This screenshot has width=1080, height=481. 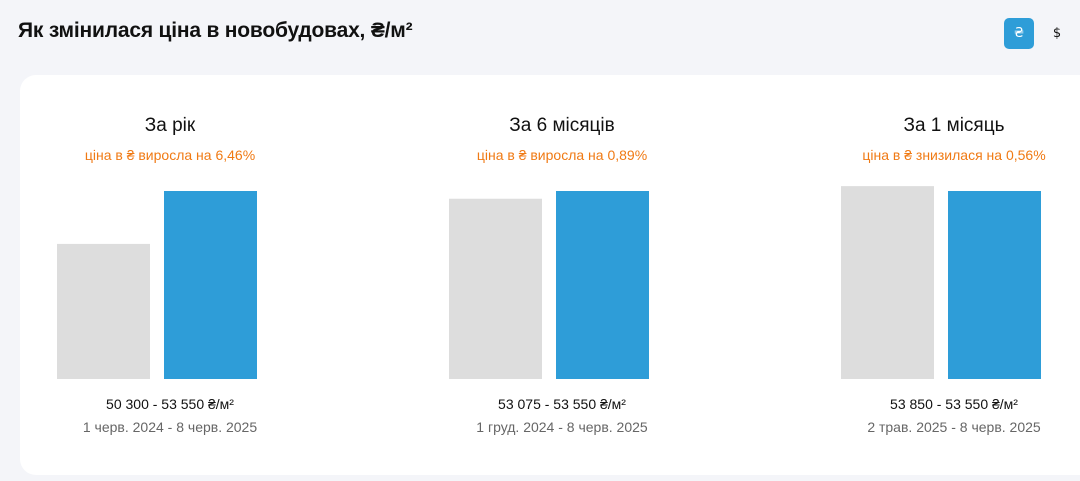 What do you see at coordinates (562, 404) in the screenshot?
I see `price-range-label: 53 075 - 53 550 ₴/м²` at bounding box center [562, 404].